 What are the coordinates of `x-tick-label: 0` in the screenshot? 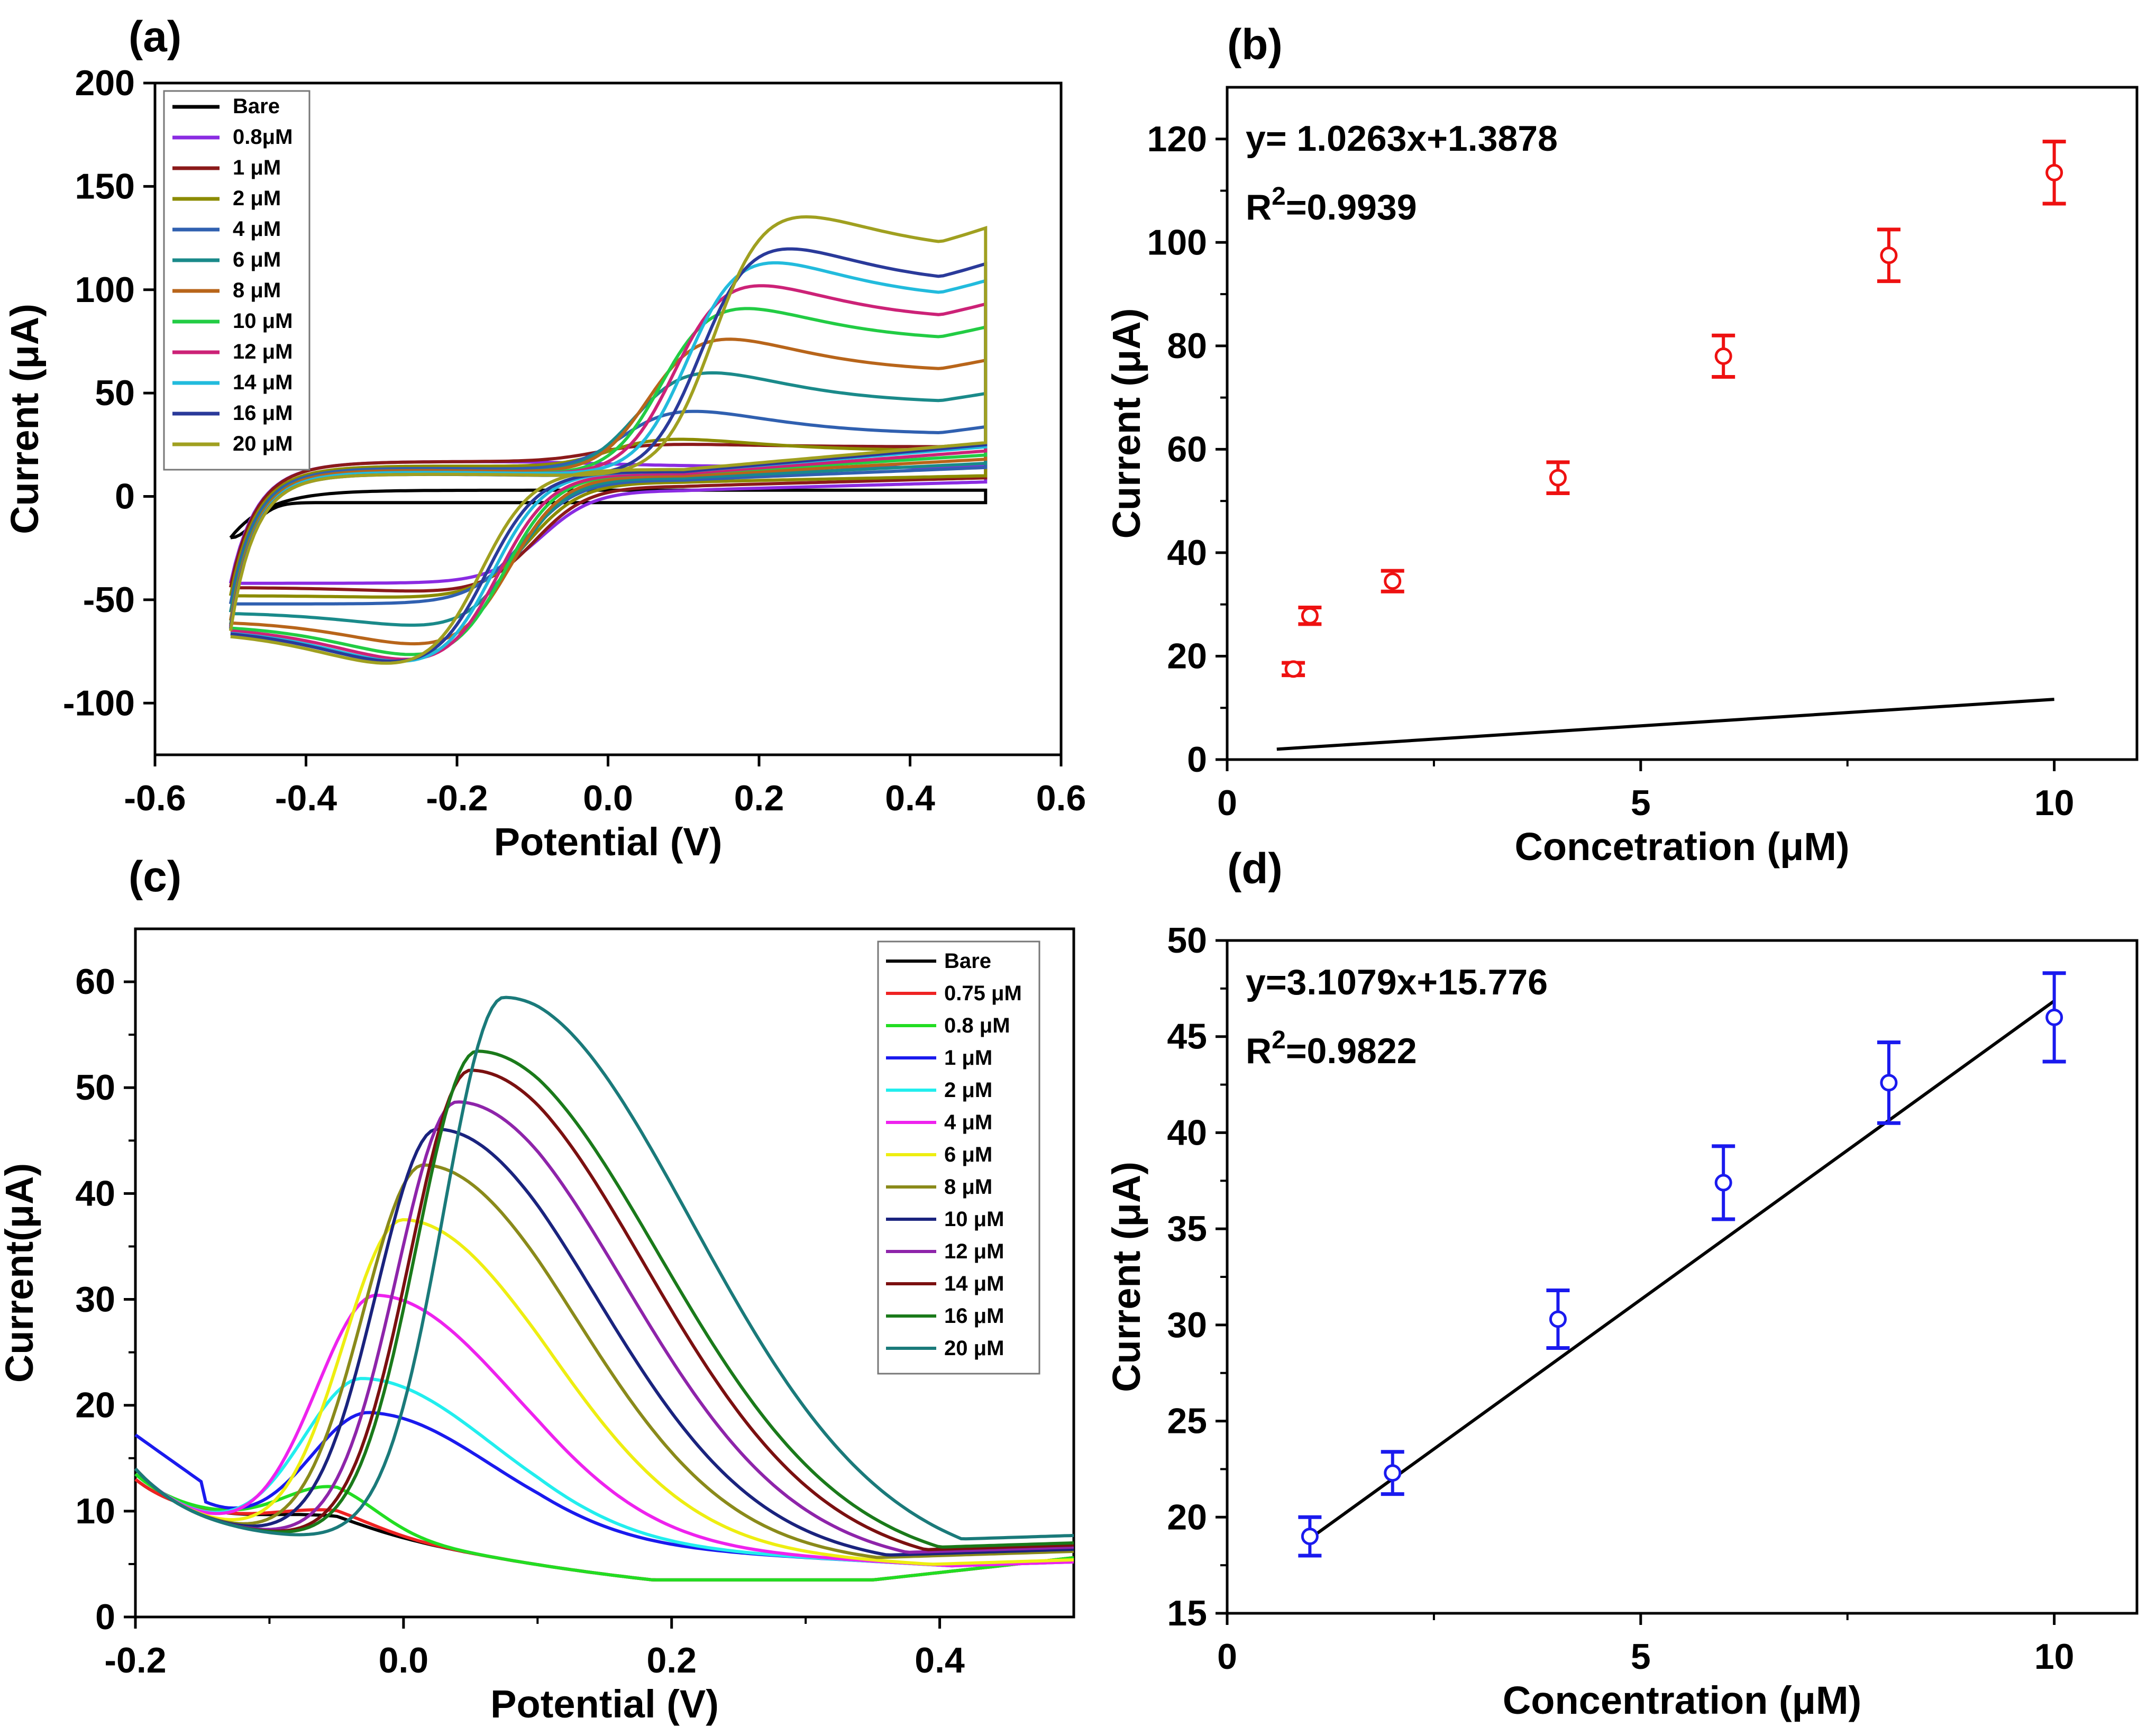 It's located at (1227, 803).